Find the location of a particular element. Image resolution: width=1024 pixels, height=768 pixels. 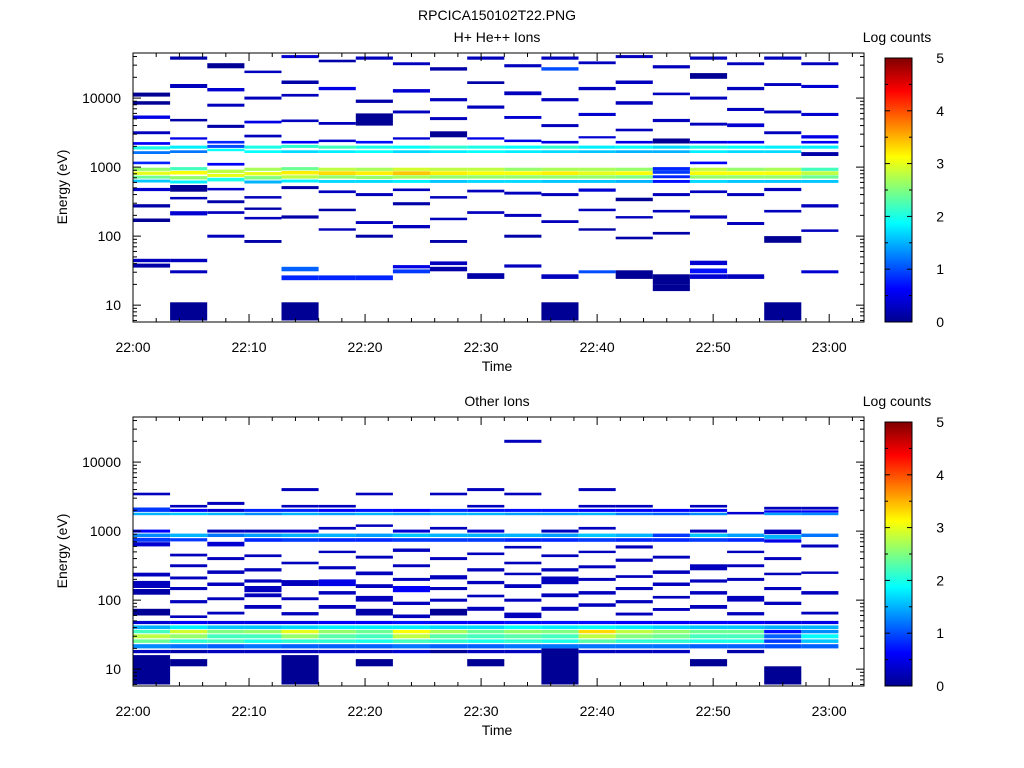

colorbar-tick-label: 2 is located at coordinates (940, 216).